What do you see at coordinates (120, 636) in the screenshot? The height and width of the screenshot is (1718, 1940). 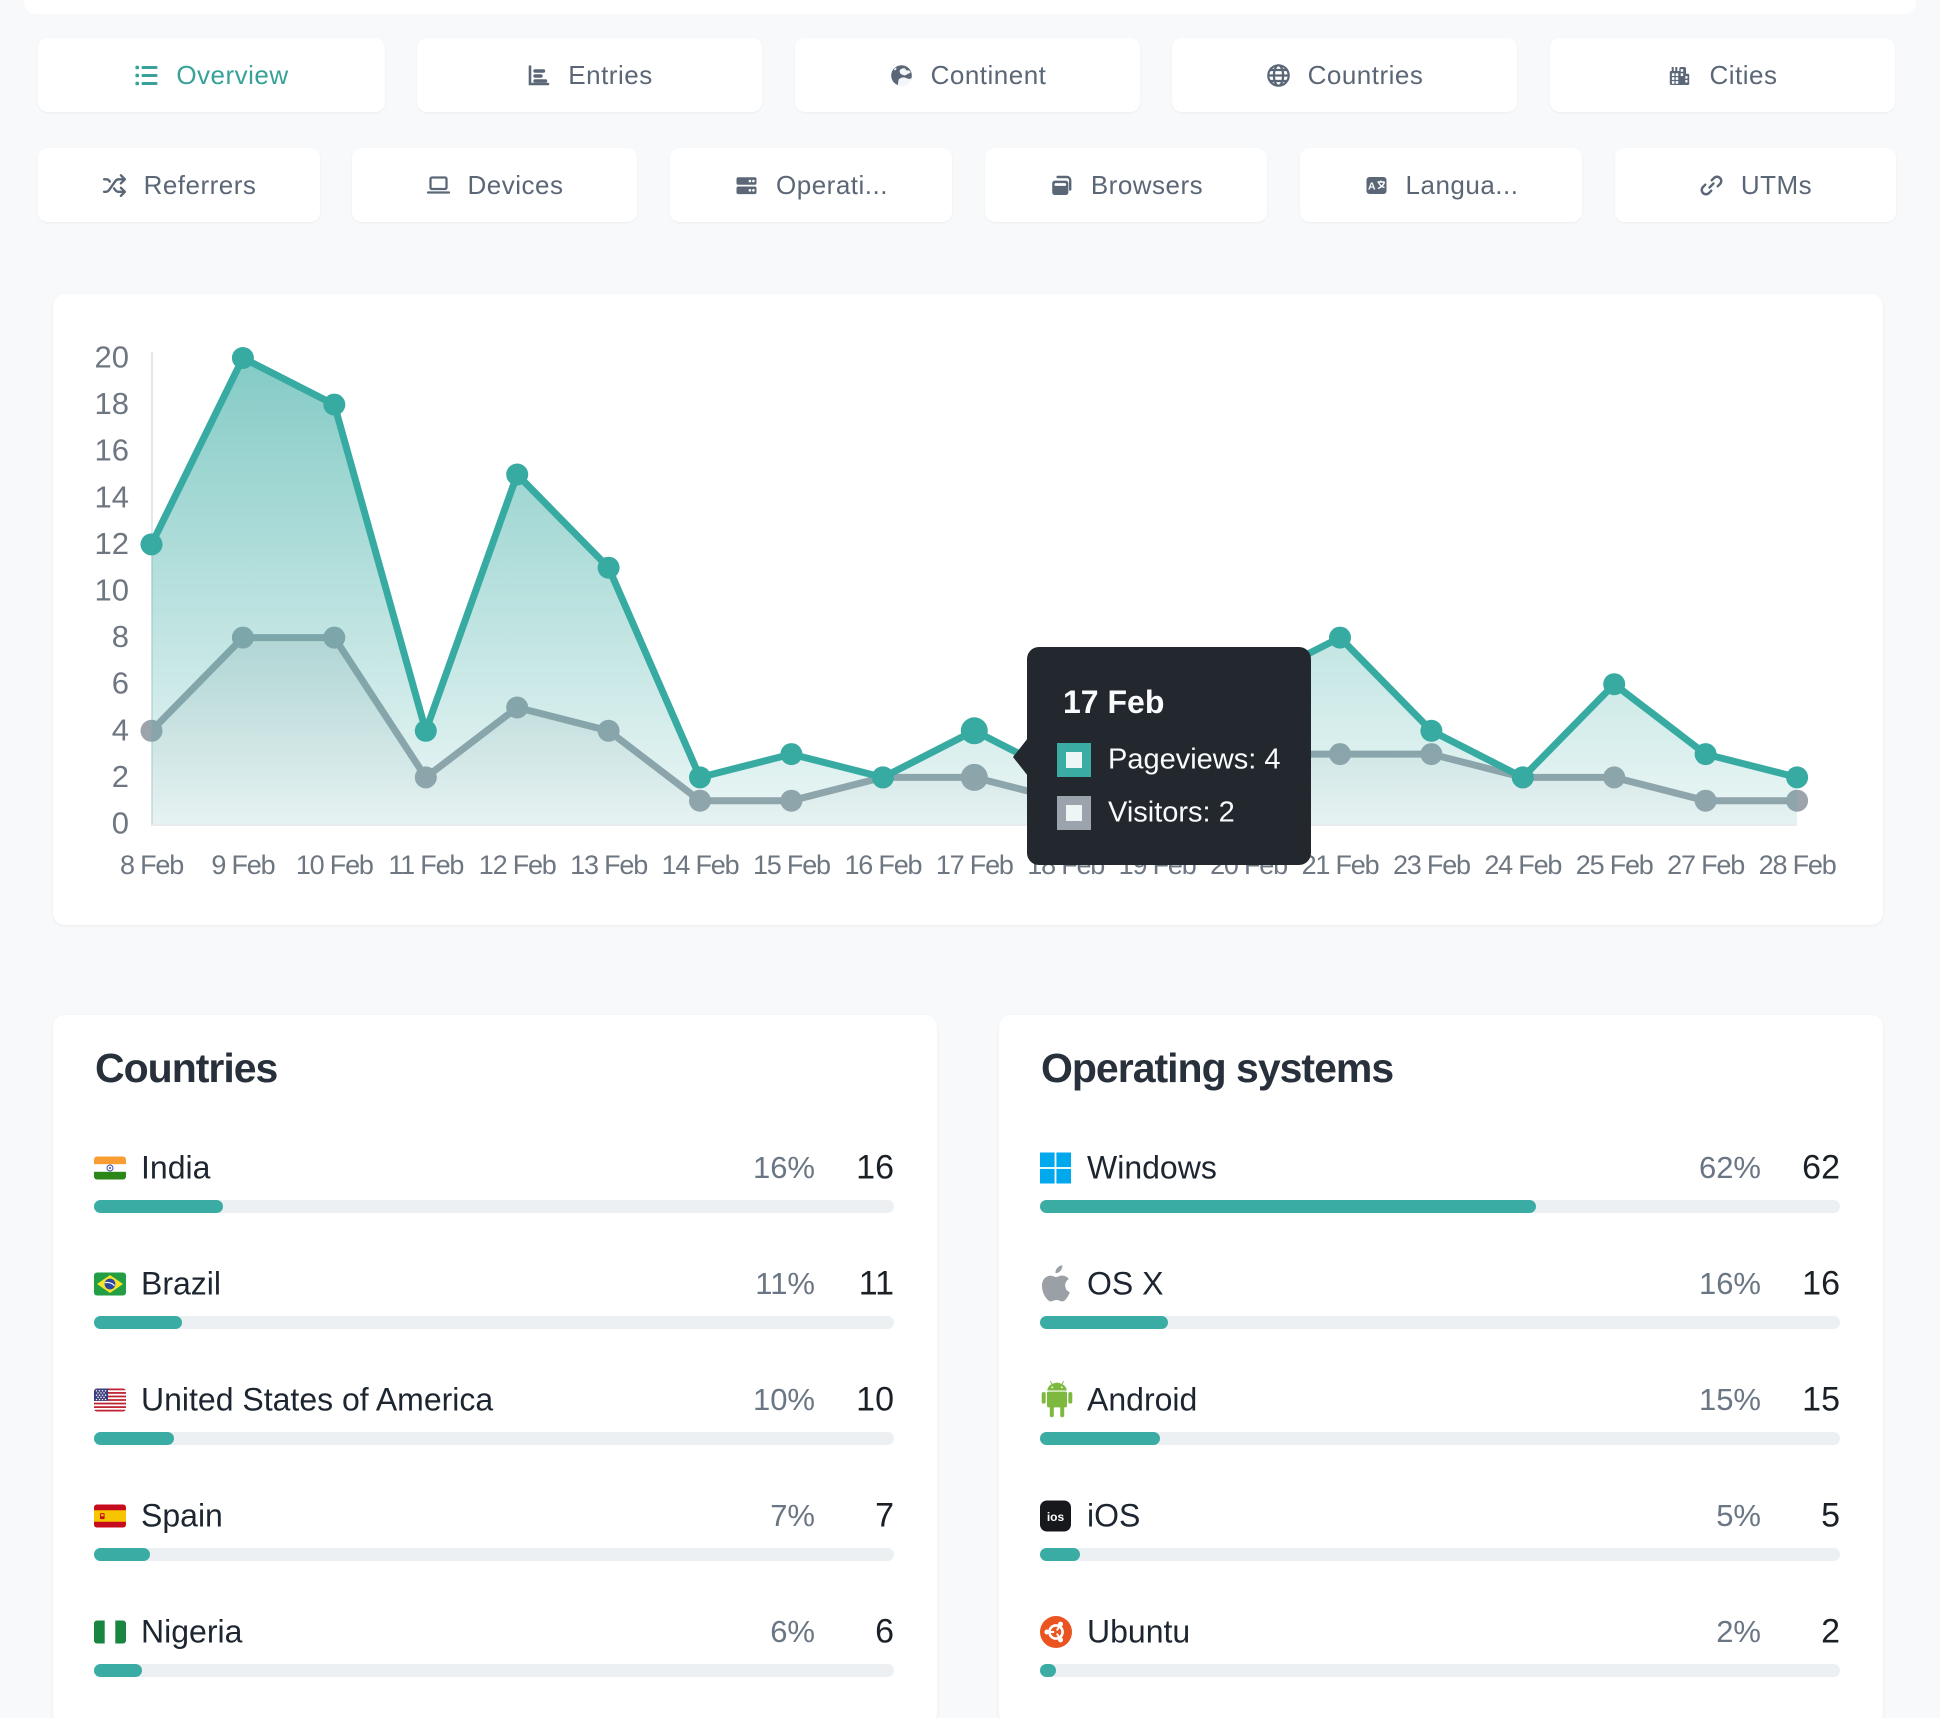 I see `svg-text: 8` at bounding box center [120, 636].